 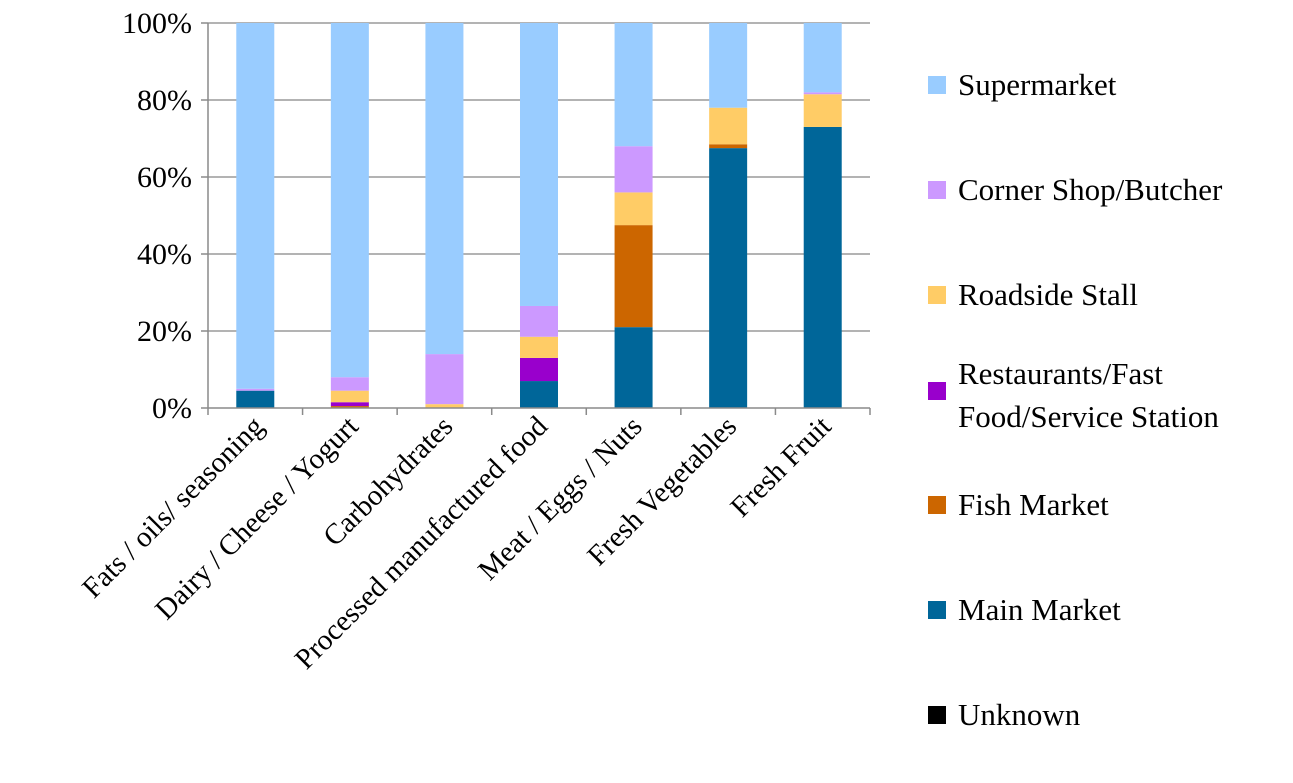 What do you see at coordinates (539, 369) in the screenshot?
I see `bar-processed-manufactured-food-restaurants-fast-food-service-station` at bounding box center [539, 369].